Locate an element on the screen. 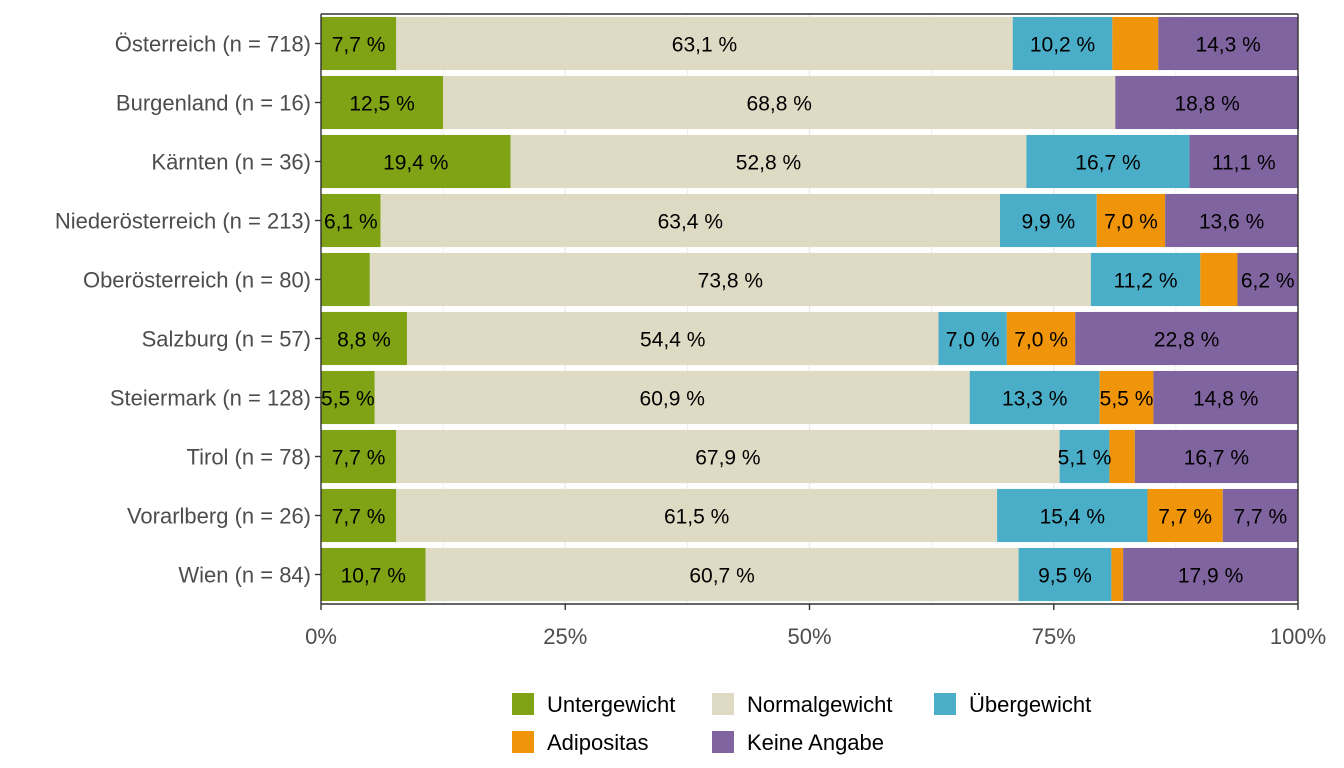 Image resolution: width=1344 pixels, height=768 pixels. category-label: Wien (n = 84) is located at coordinates (244, 575).